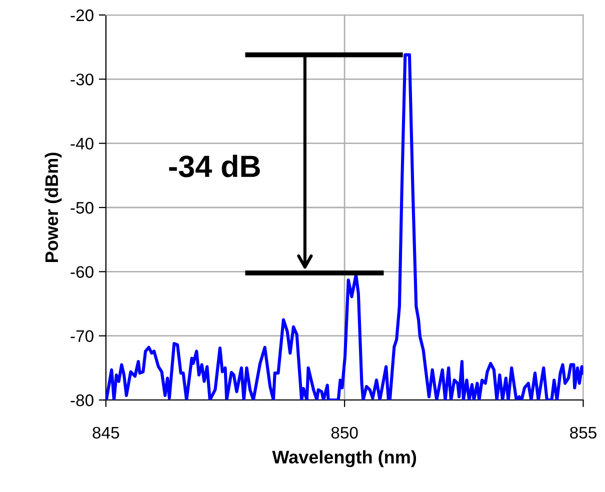 This screenshot has width=605, height=492. I want to click on y-tick-label: -50, so click(82, 208).